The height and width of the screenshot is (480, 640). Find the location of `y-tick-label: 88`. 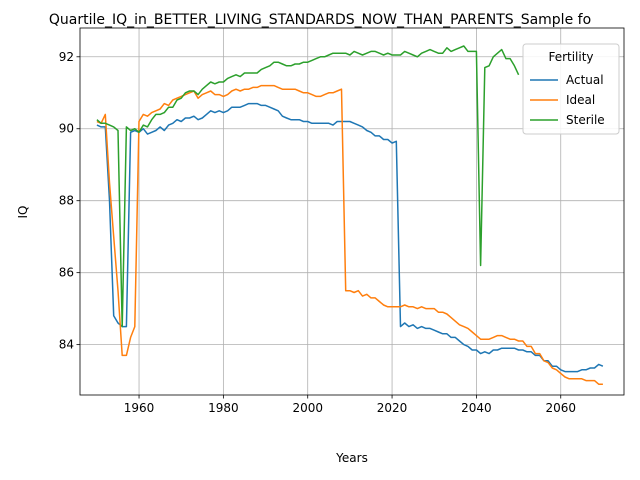

y-tick-label: 88 is located at coordinates (66, 201).